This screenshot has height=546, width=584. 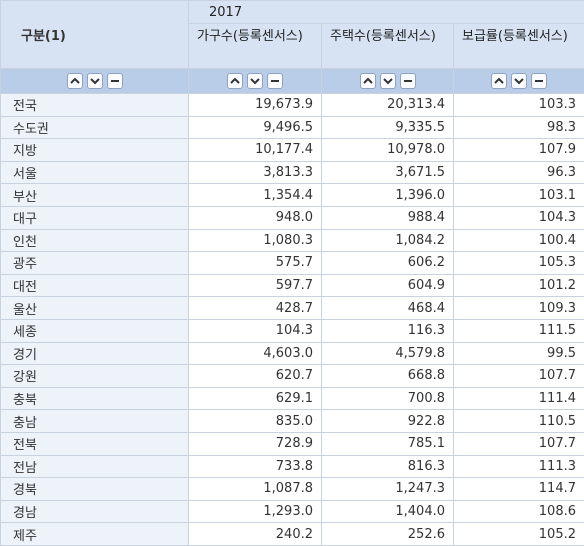 I want to click on supply-rate-chevron-up-button, so click(x=499, y=81).